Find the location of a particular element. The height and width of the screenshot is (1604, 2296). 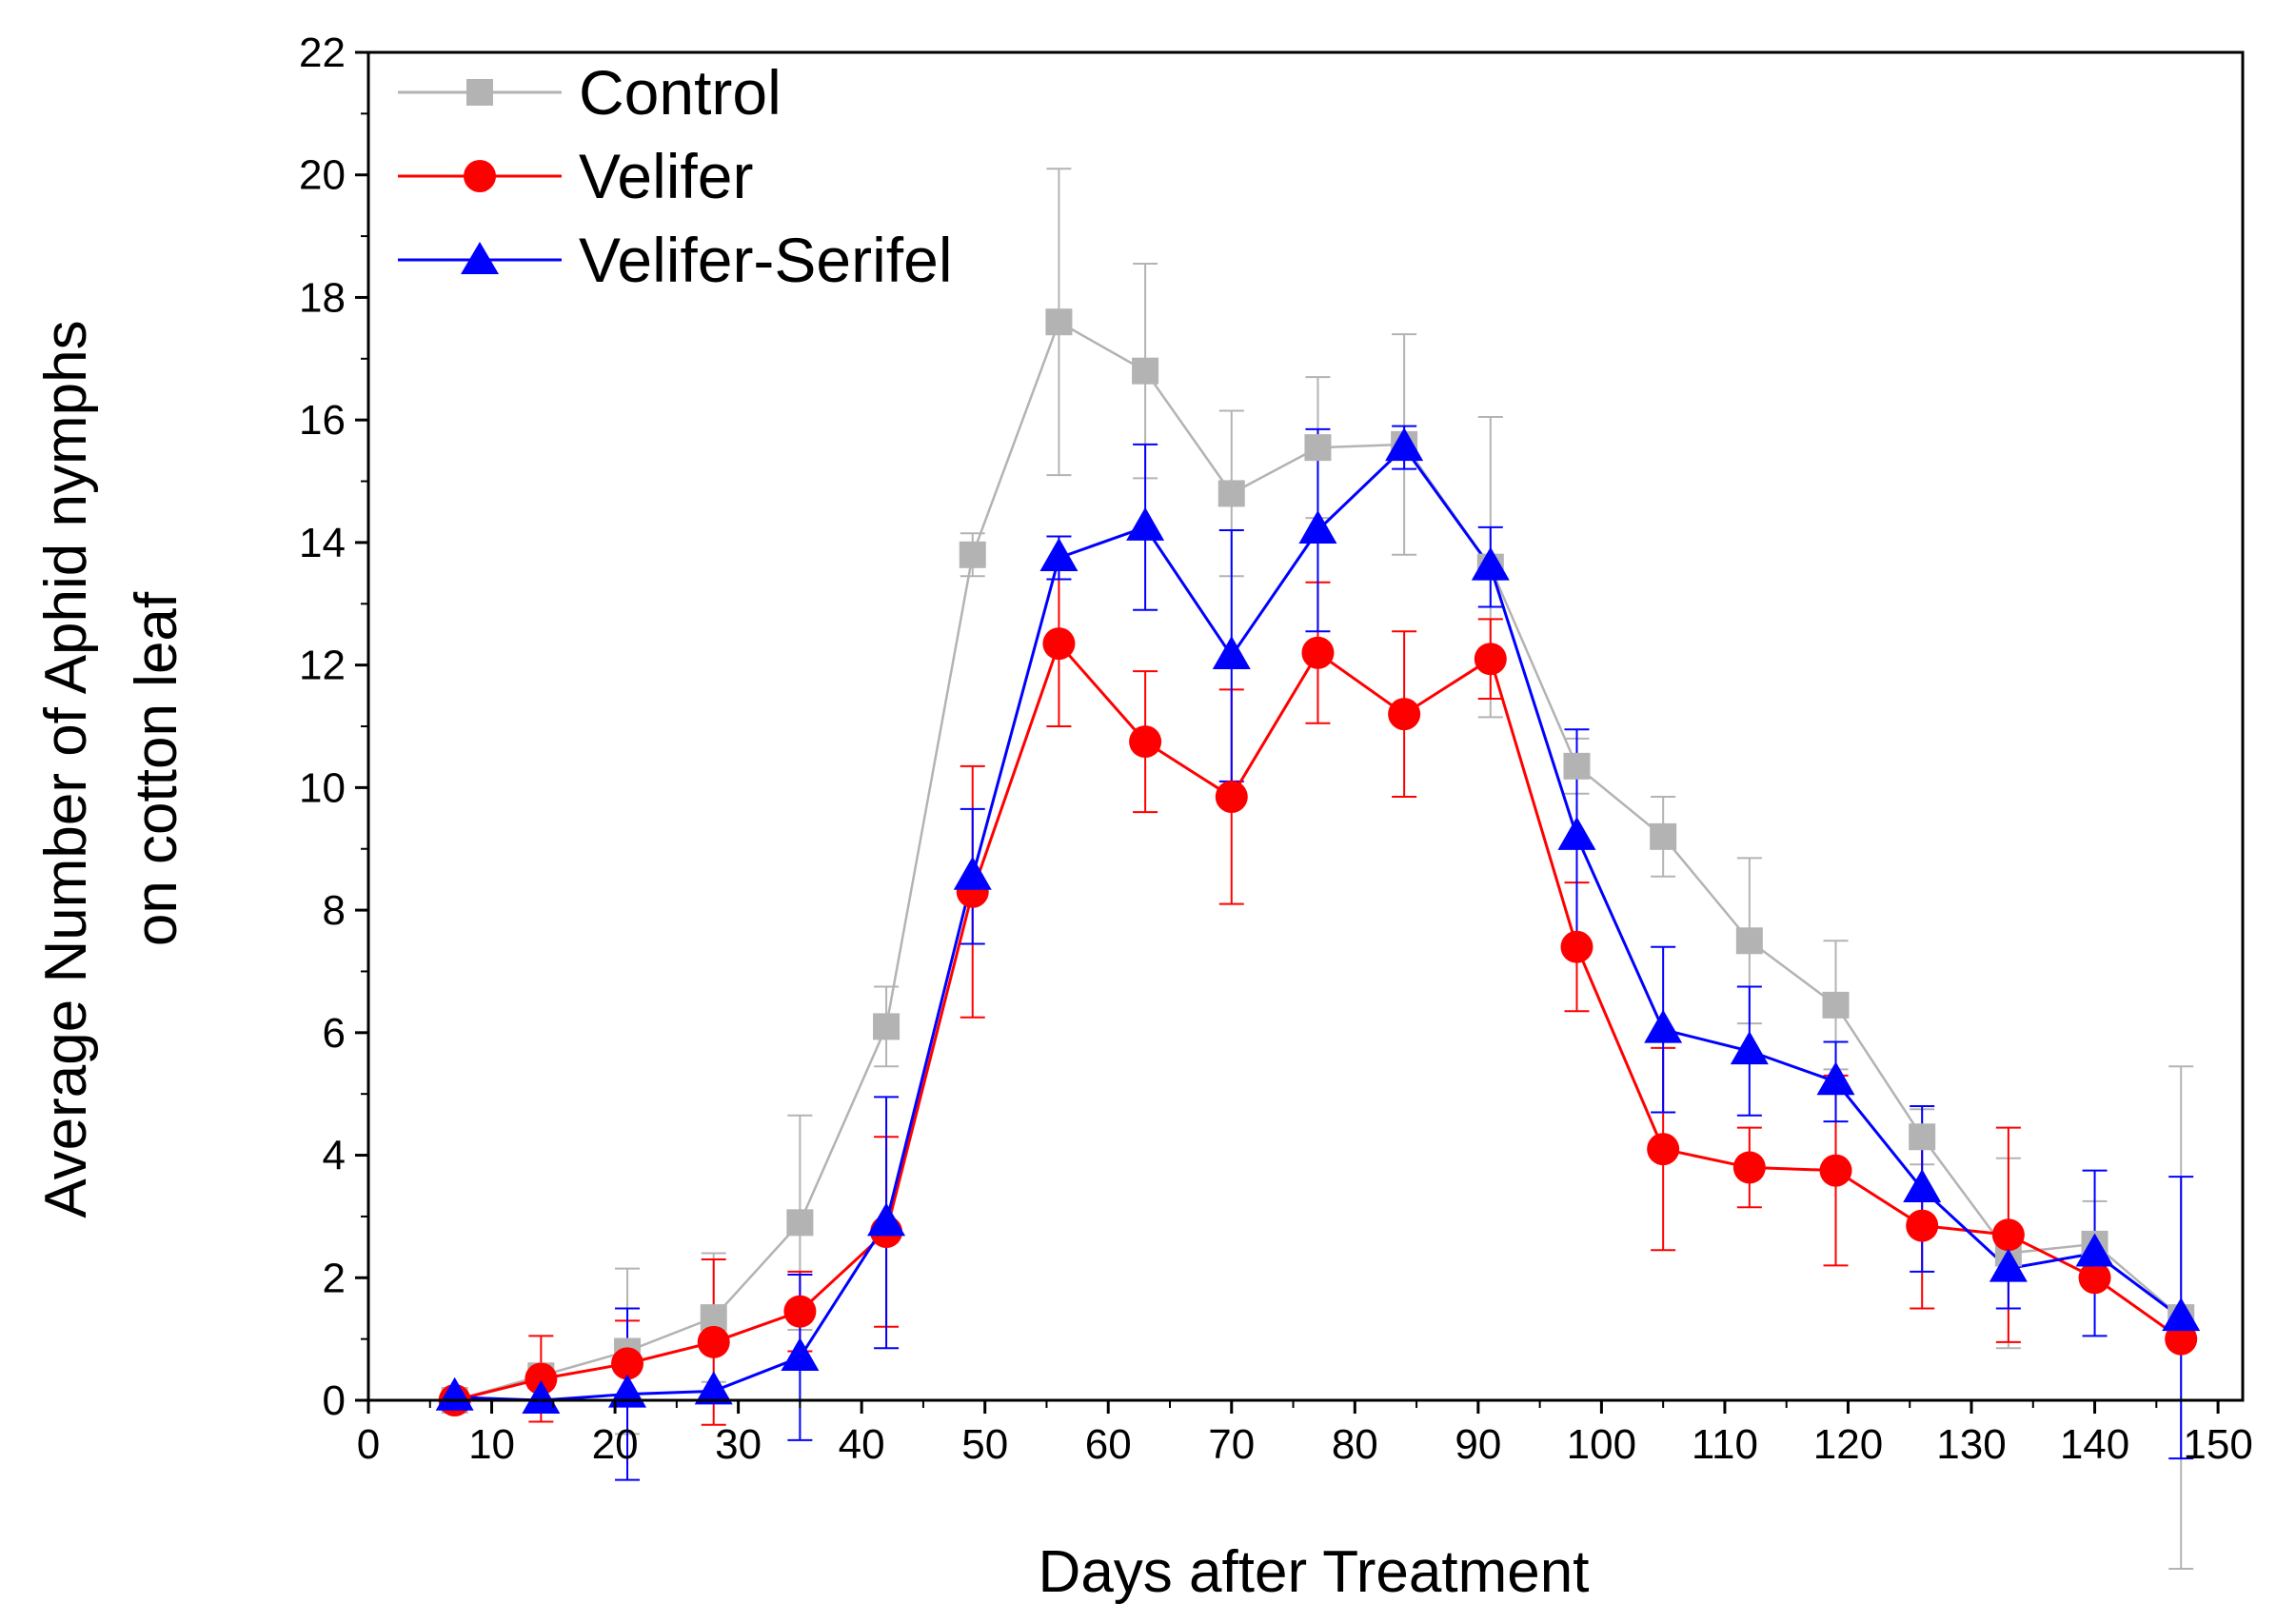

y-tick-label-10: 10 is located at coordinates (322, 787).